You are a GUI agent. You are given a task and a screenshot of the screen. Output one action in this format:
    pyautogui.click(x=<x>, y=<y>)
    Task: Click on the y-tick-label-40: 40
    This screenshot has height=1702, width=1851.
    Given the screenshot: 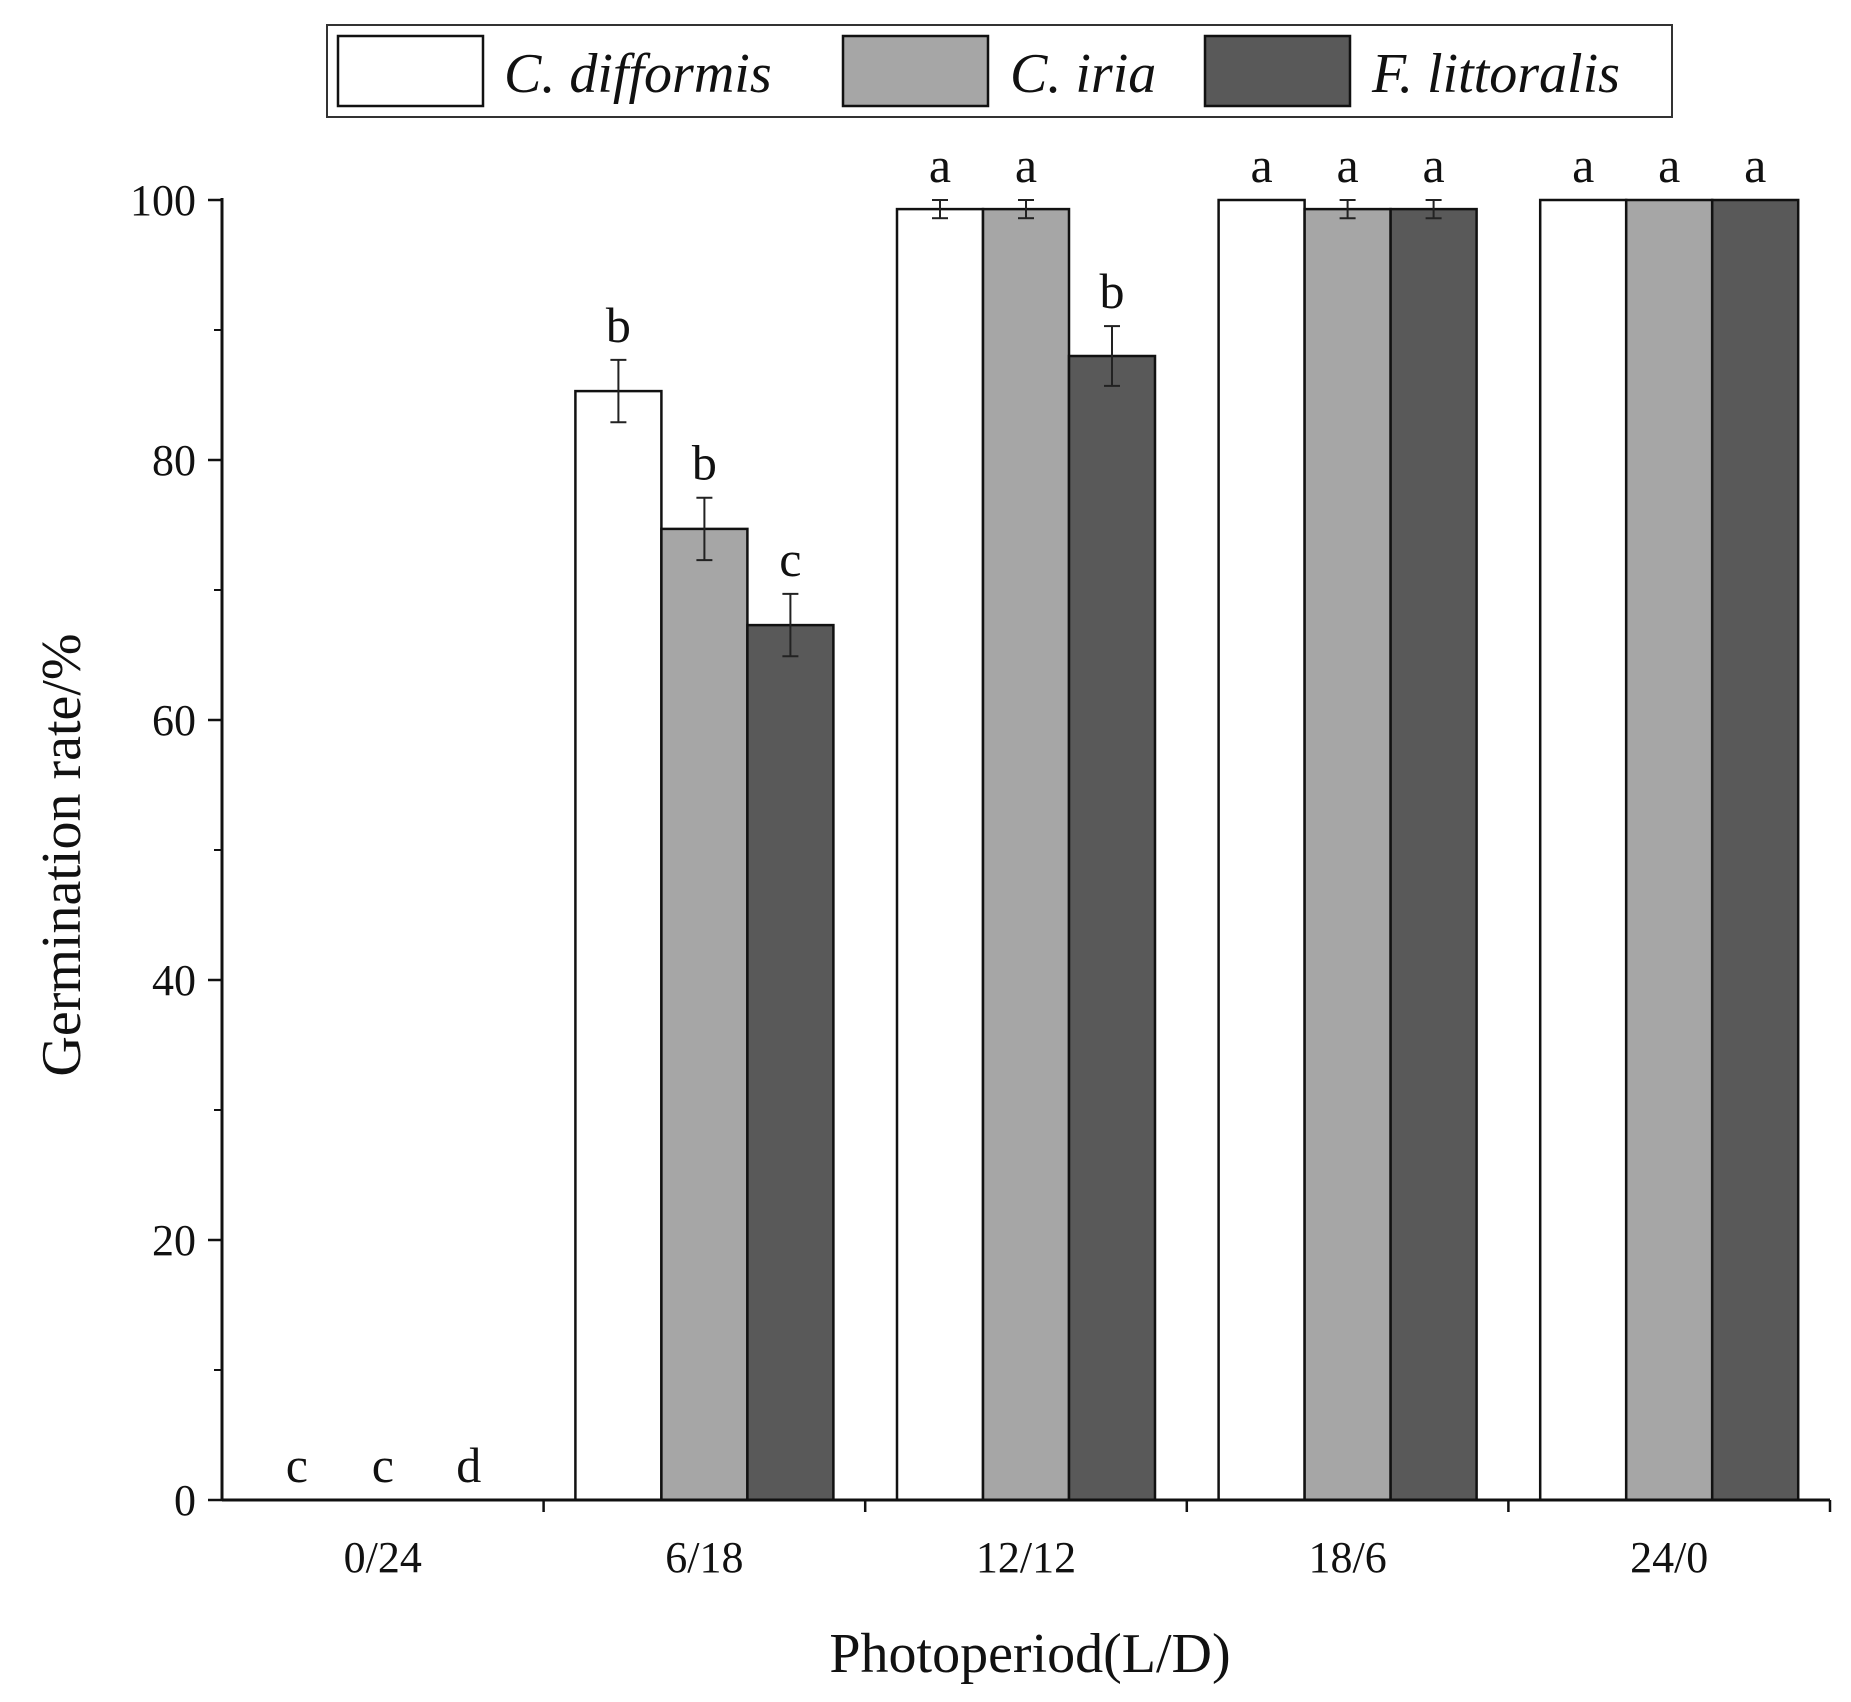 What is the action you would take?
    pyautogui.click(x=174, y=980)
    